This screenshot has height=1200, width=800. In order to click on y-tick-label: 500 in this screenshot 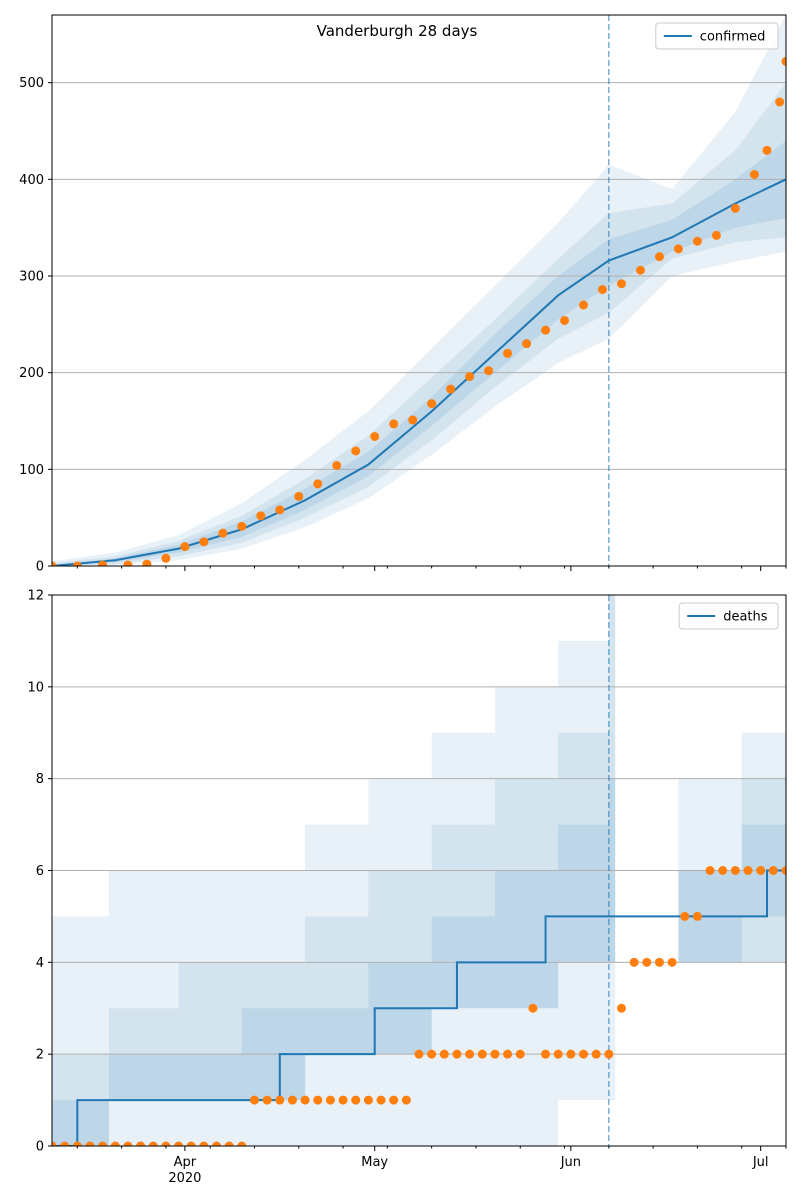, I will do `click(31, 83)`.